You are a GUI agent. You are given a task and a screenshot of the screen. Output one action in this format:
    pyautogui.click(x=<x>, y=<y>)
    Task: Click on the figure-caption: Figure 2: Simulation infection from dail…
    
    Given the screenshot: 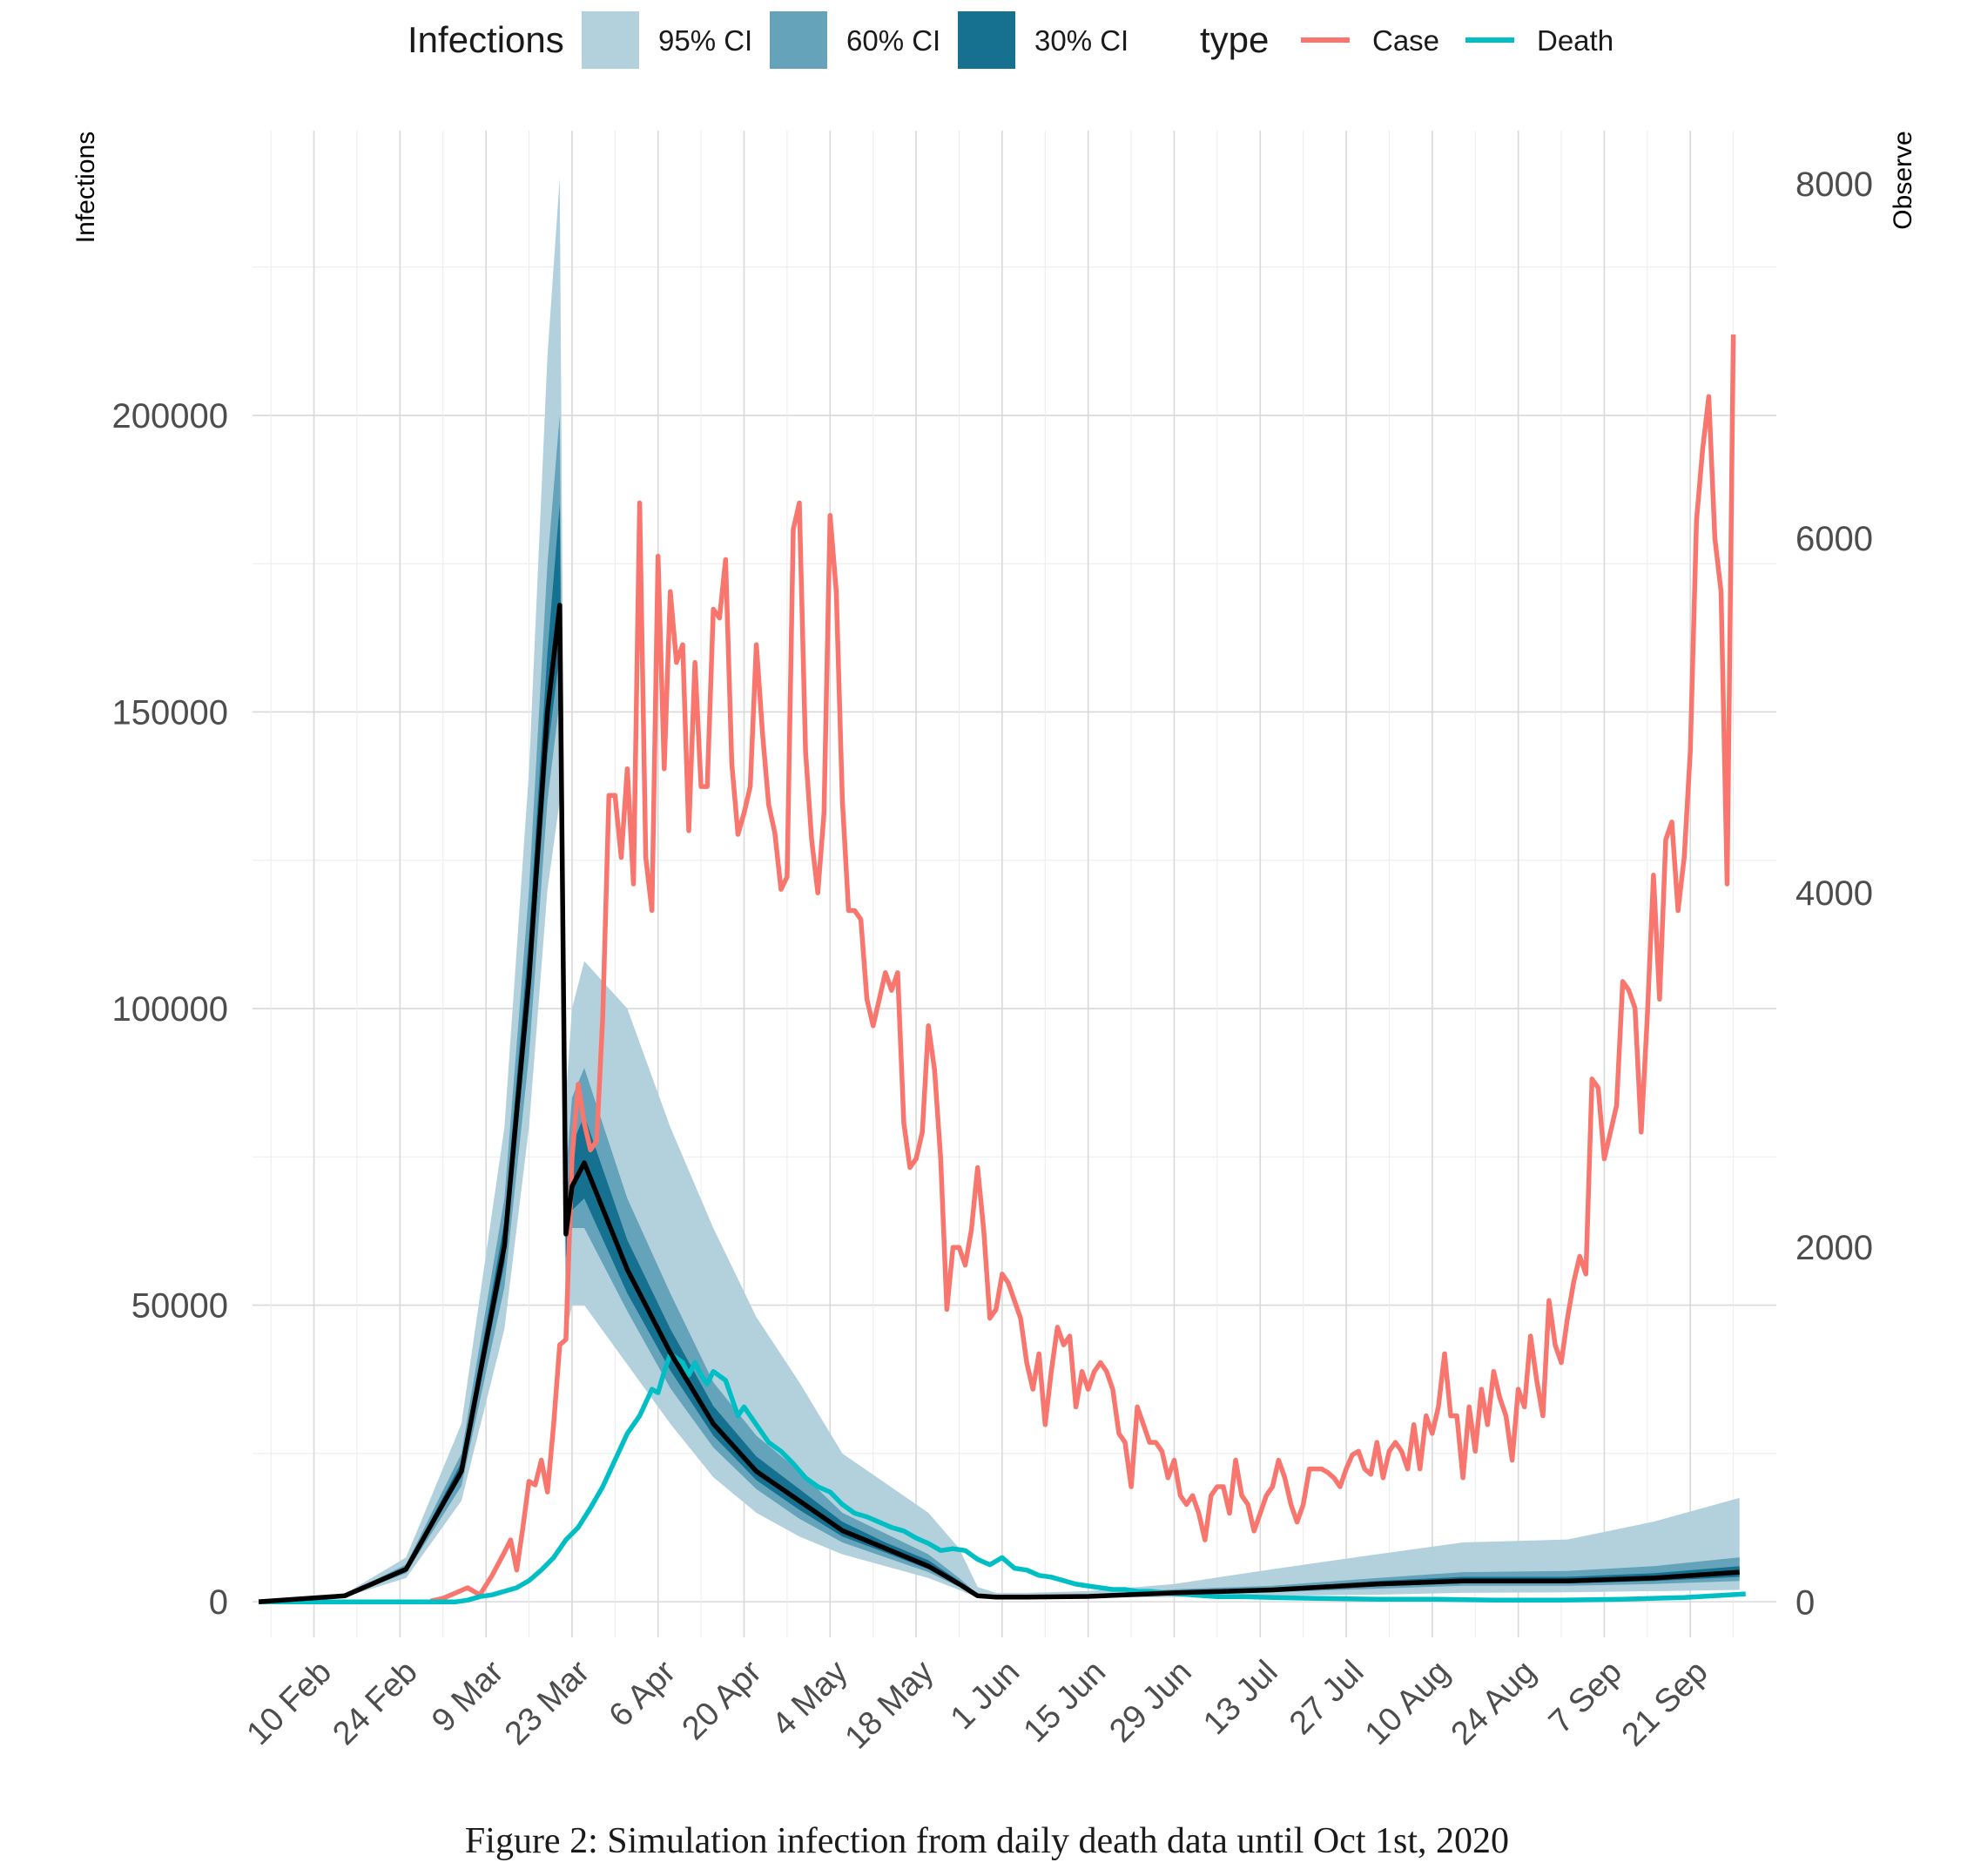 What is the action you would take?
    pyautogui.click(x=987, y=1841)
    